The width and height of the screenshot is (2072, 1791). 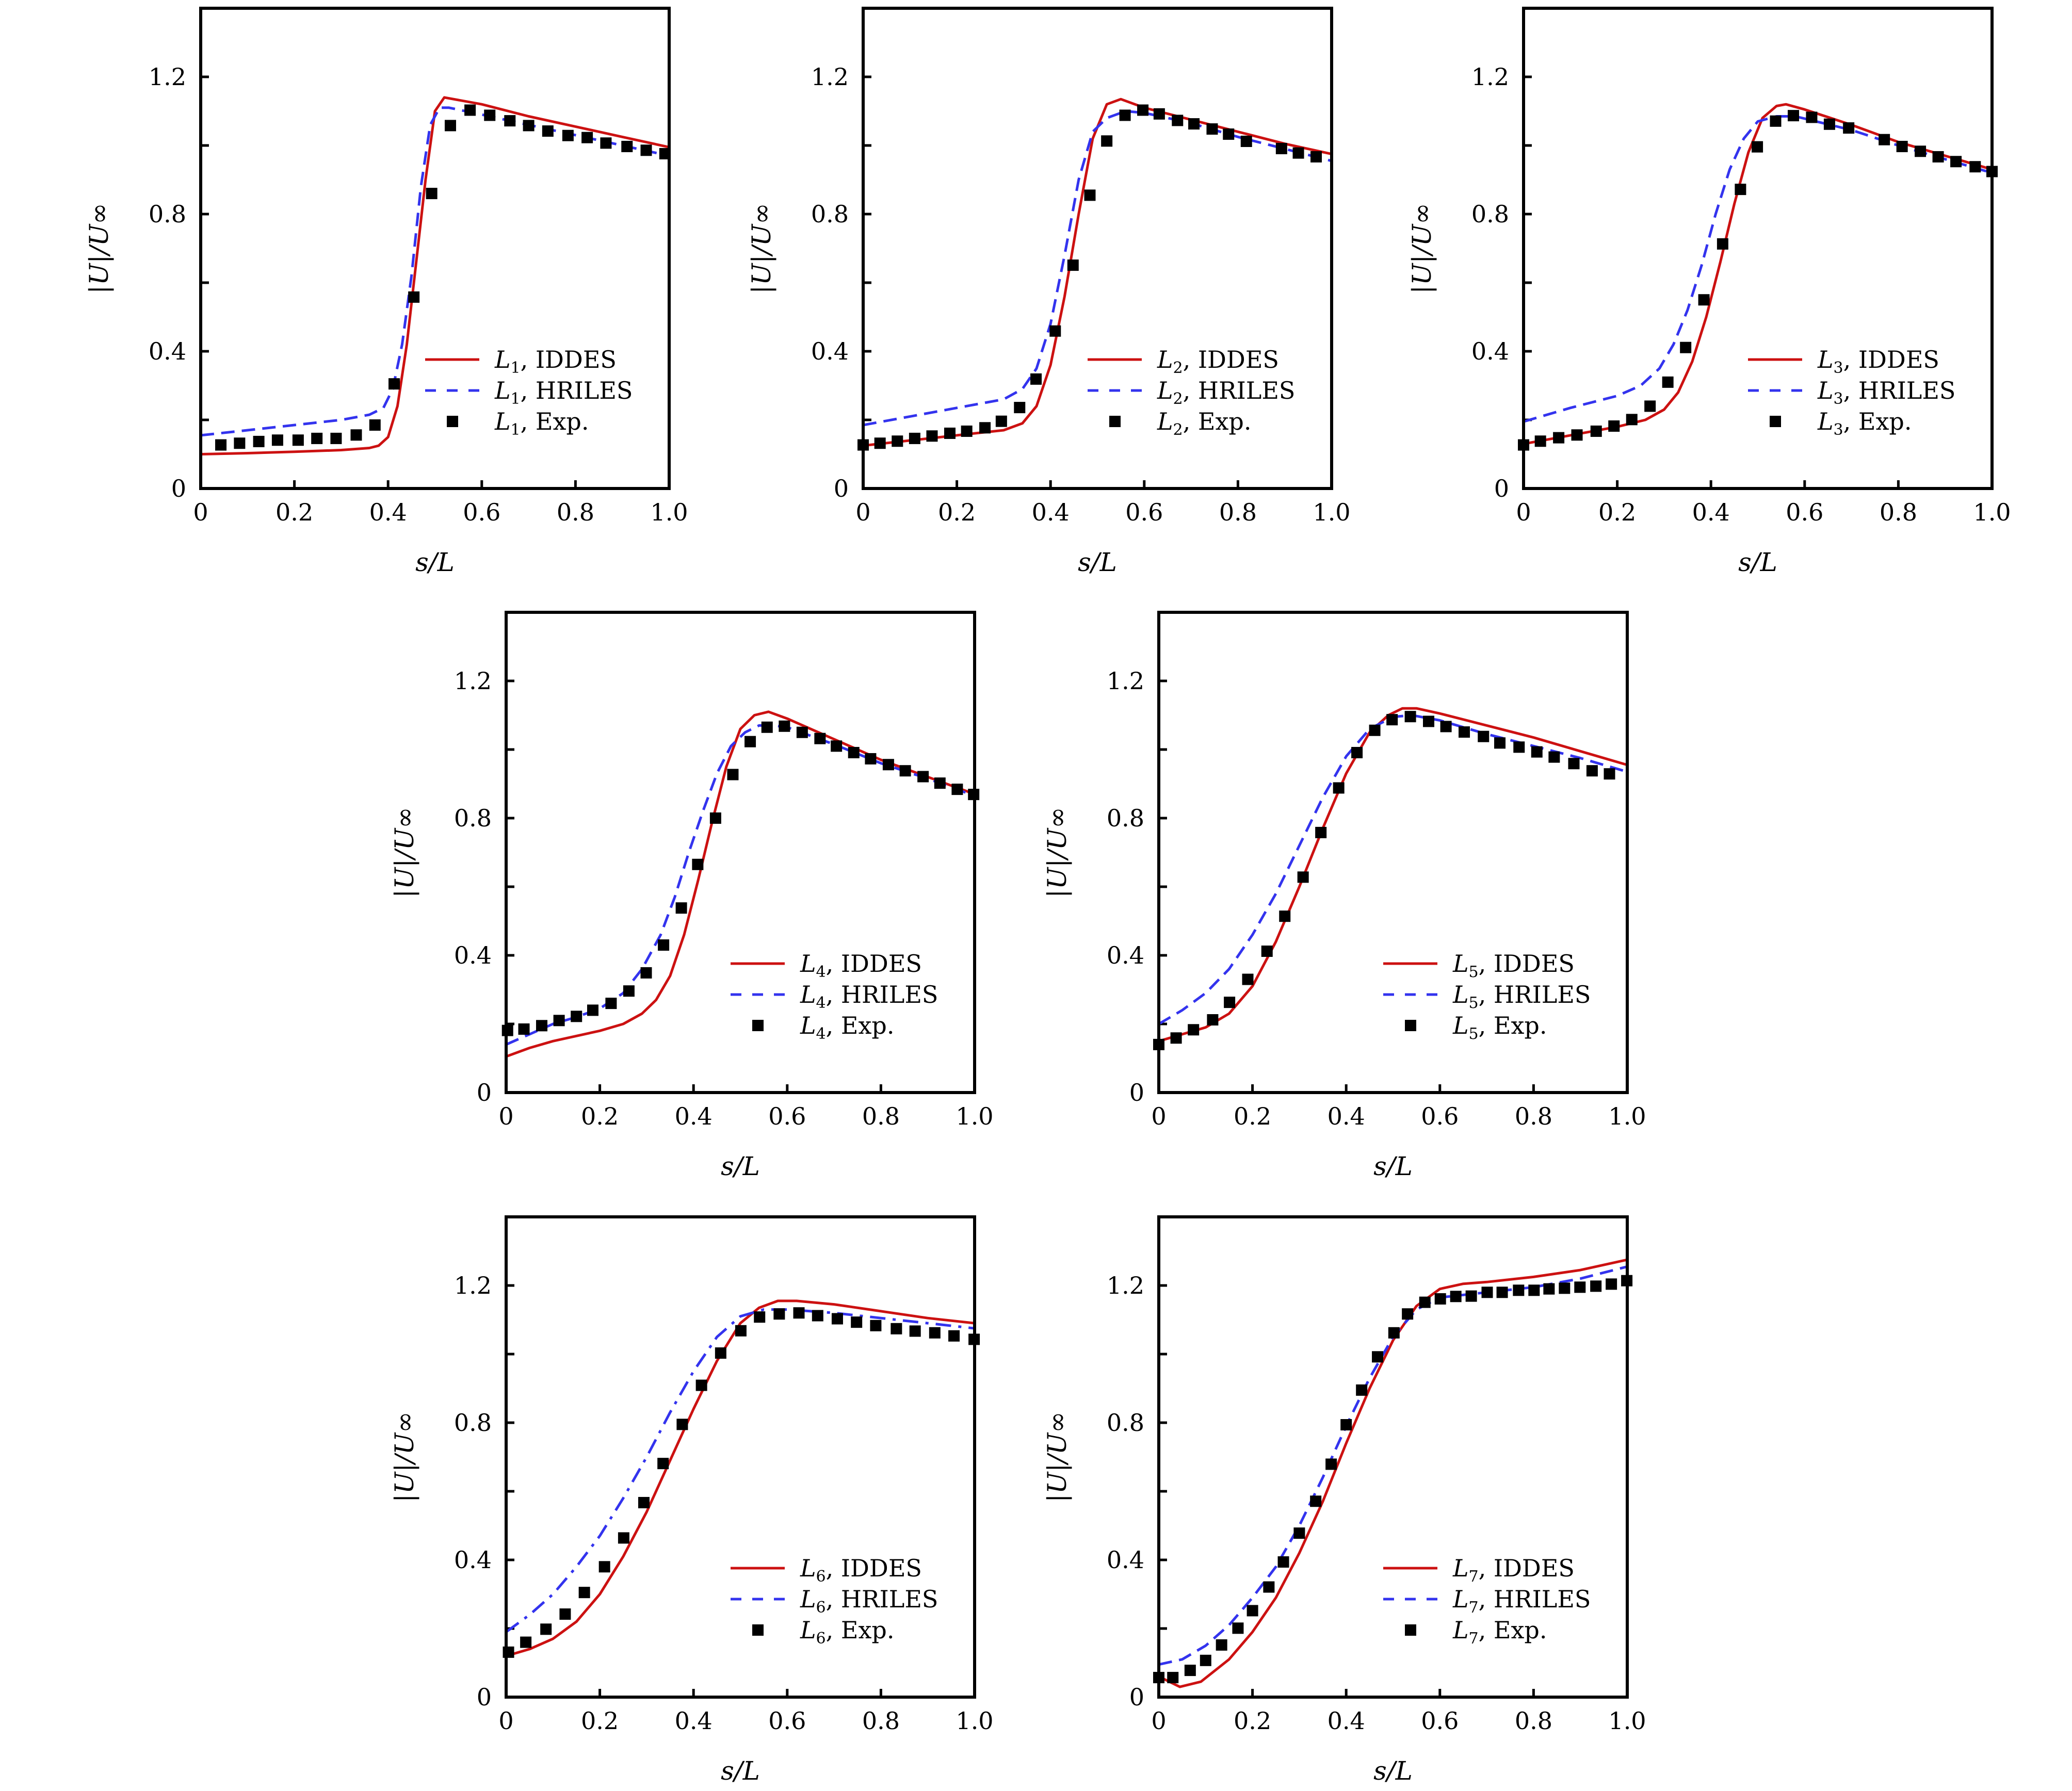 What do you see at coordinates (555, 361) in the screenshot?
I see `legend-label: L1, IDDES` at bounding box center [555, 361].